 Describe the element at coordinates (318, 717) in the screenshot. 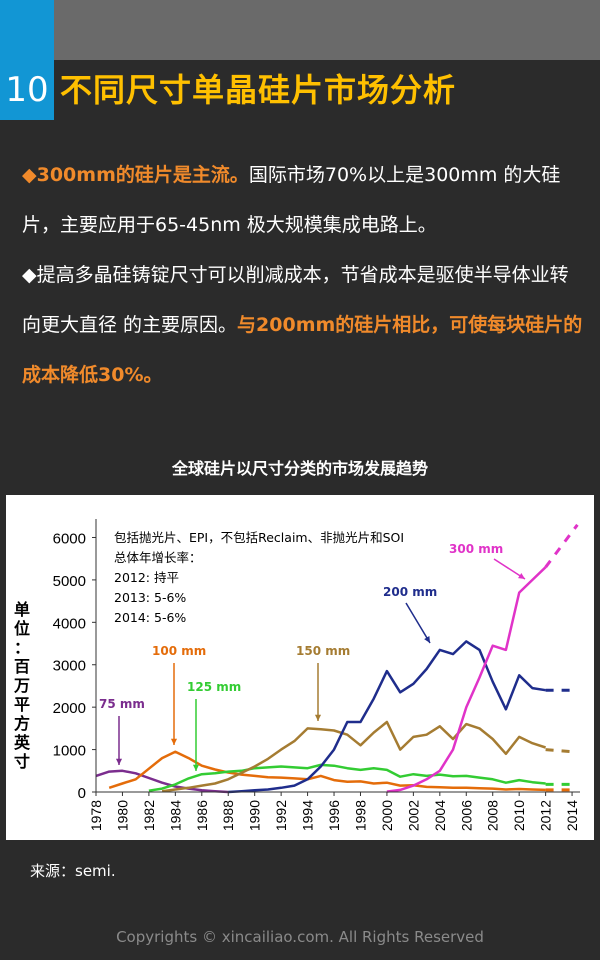

I see `series-arrowhead-150-mm` at that location.